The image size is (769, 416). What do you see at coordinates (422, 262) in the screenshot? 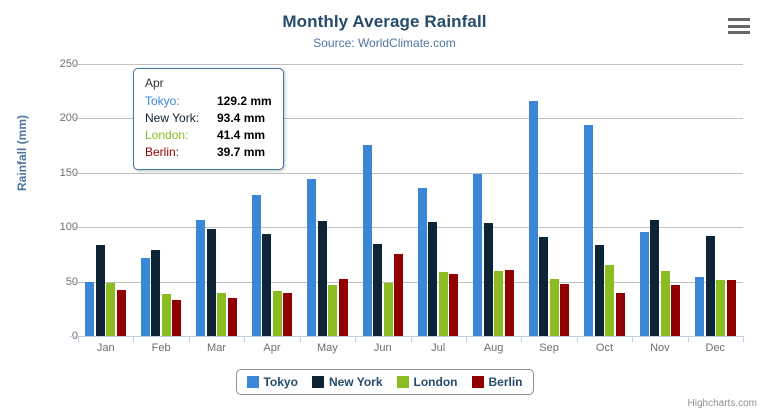
I see `bar-tokyo-jul` at bounding box center [422, 262].